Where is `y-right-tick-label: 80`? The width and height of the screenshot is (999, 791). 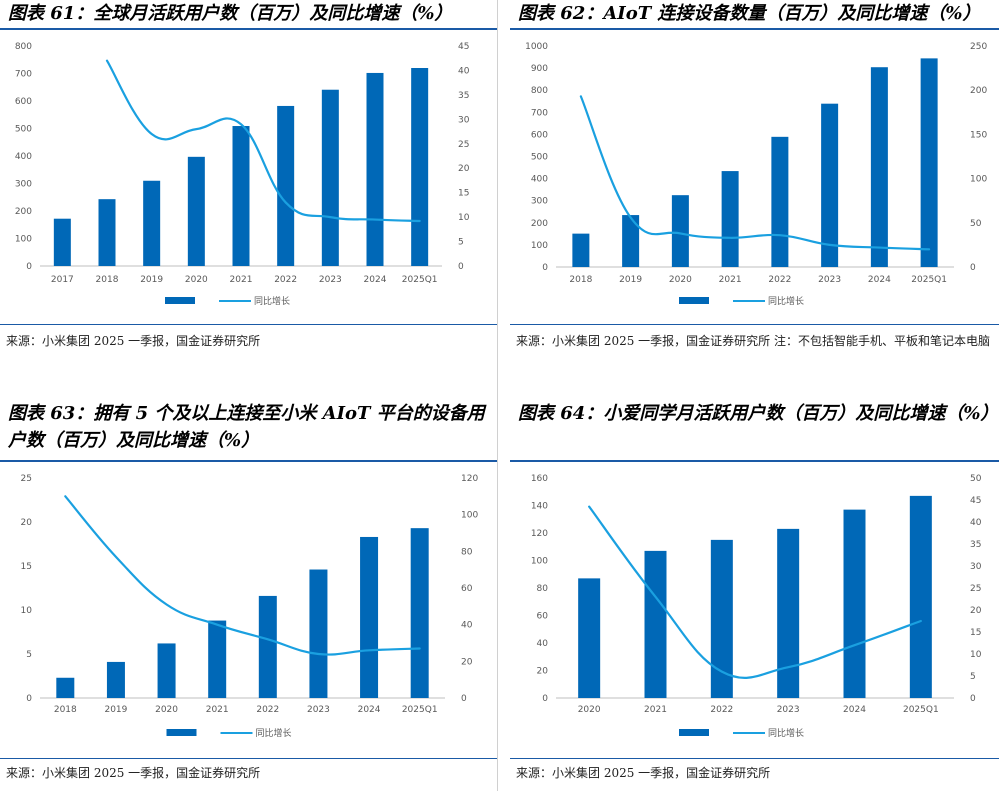
y-right-tick-label: 80 is located at coordinates (467, 552).